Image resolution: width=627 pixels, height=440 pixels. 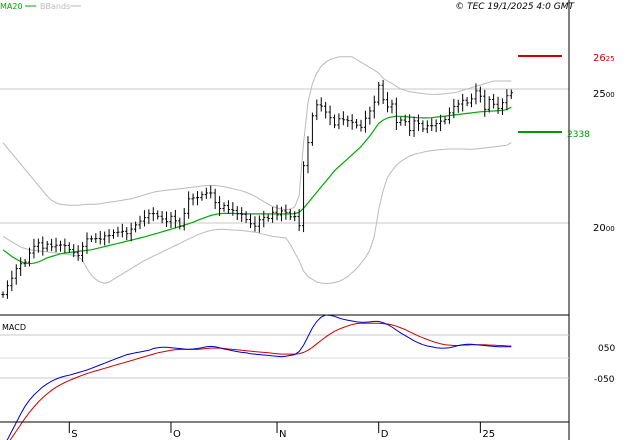 What do you see at coordinates (604, 58) in the screenshot?
I see `resistance-label: 2625` at bounding box center [604, 58].